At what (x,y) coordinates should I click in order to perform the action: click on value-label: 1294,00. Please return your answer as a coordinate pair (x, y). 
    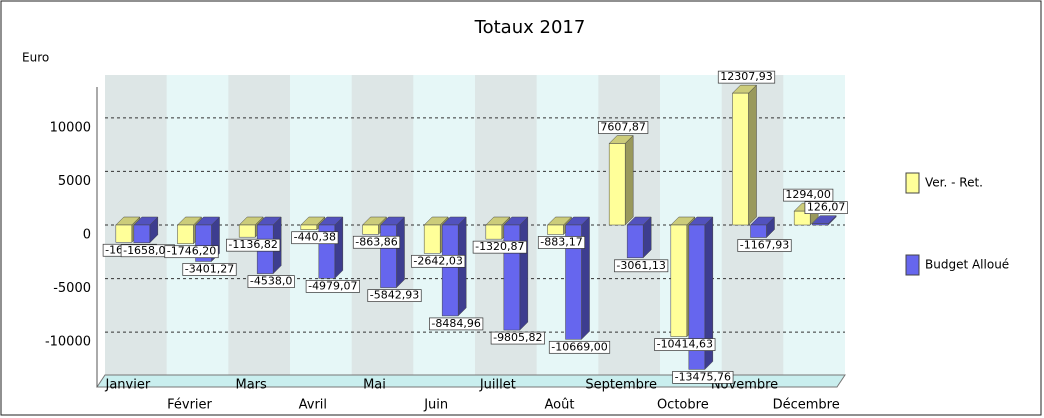
    Looking at the image, I should click on (808, 194).